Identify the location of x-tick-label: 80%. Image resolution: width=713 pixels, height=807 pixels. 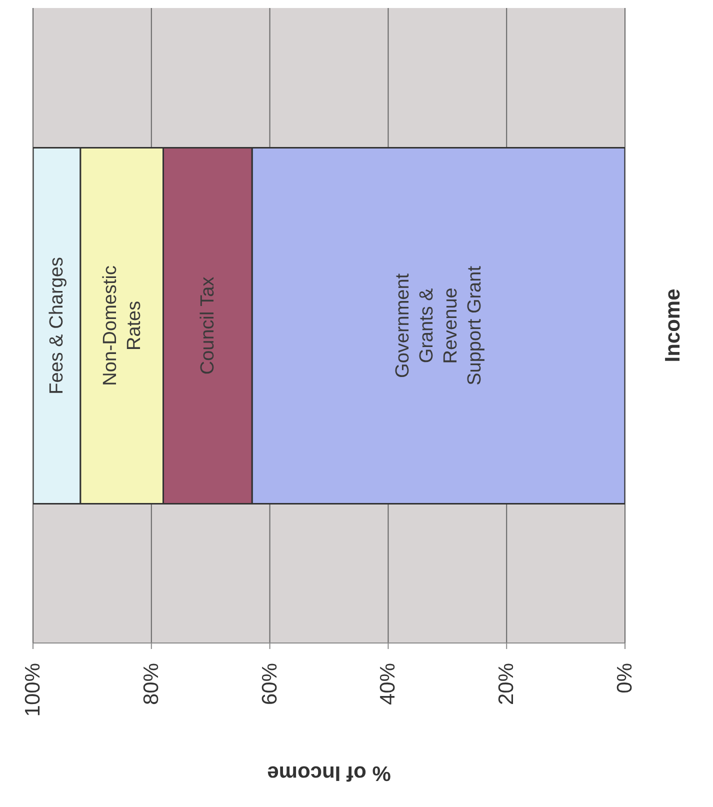
(151, 684).